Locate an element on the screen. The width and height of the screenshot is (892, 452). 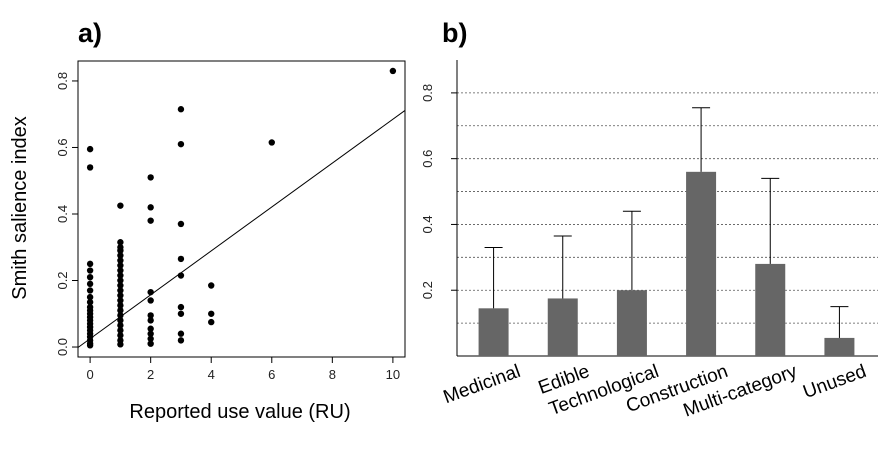
x-tick-label: 4 is located at coordinates (211, 374).